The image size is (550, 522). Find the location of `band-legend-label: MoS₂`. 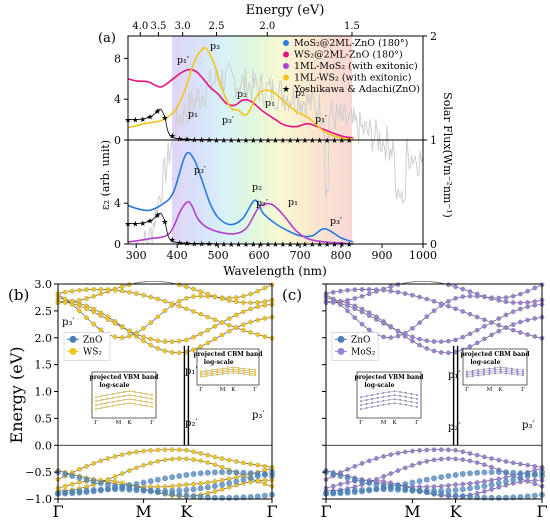

band-legend-label: MoS₂ is located at coordinates (363, 352).